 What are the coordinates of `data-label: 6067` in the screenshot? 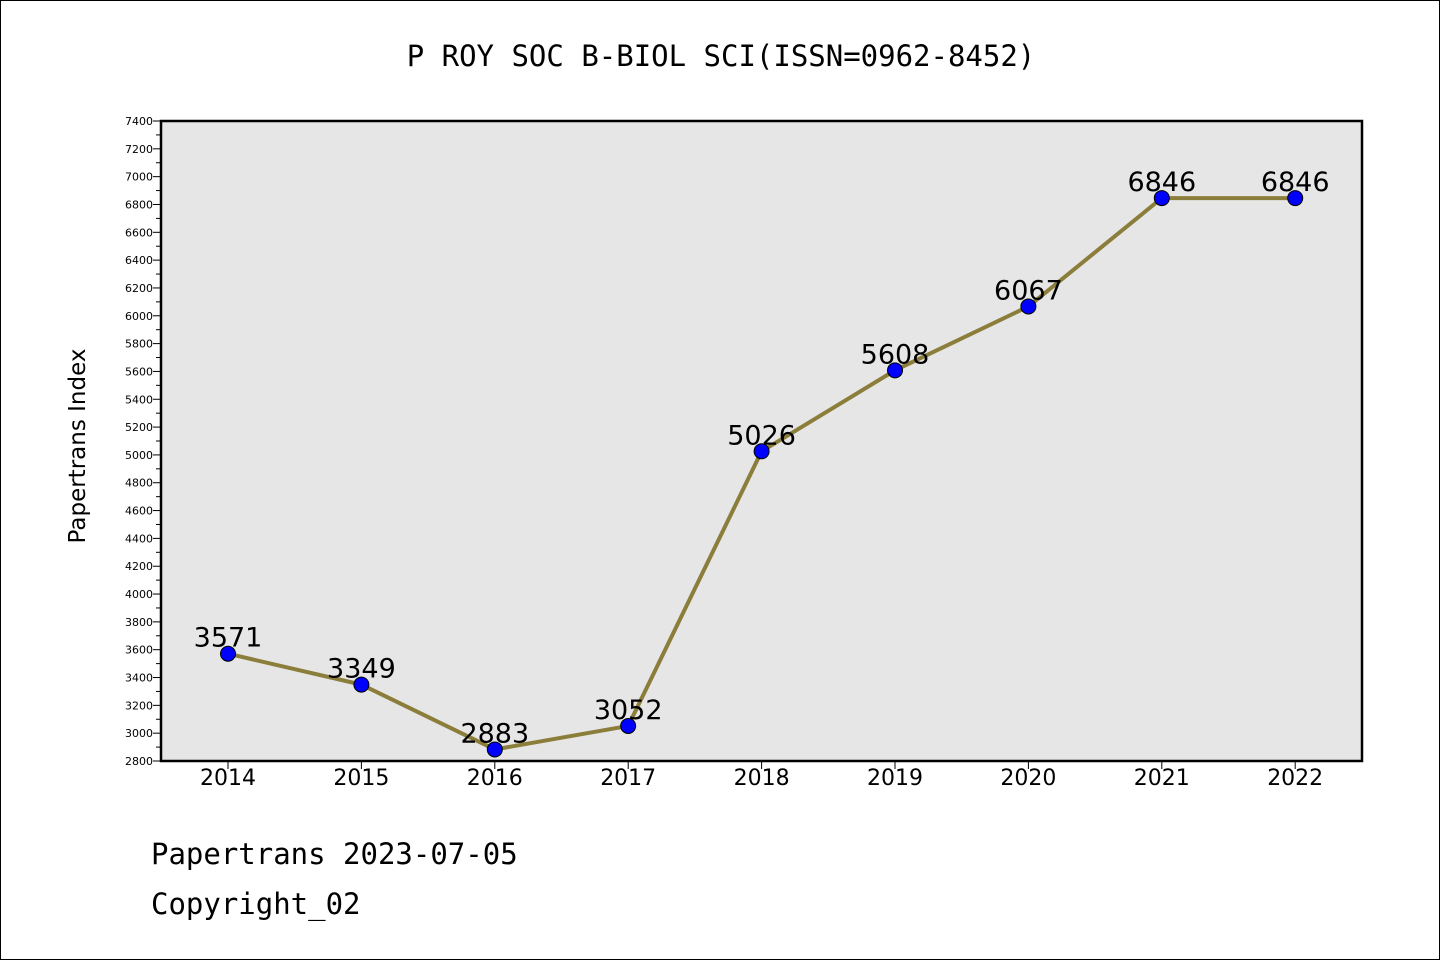 It's located at (1028, 290).